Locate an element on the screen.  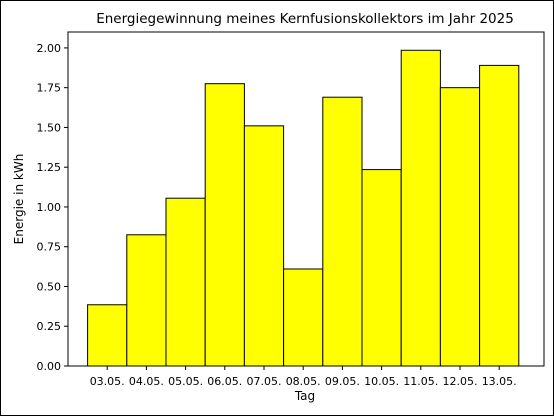
bar-10.05 is located at coordinates (381, 268).